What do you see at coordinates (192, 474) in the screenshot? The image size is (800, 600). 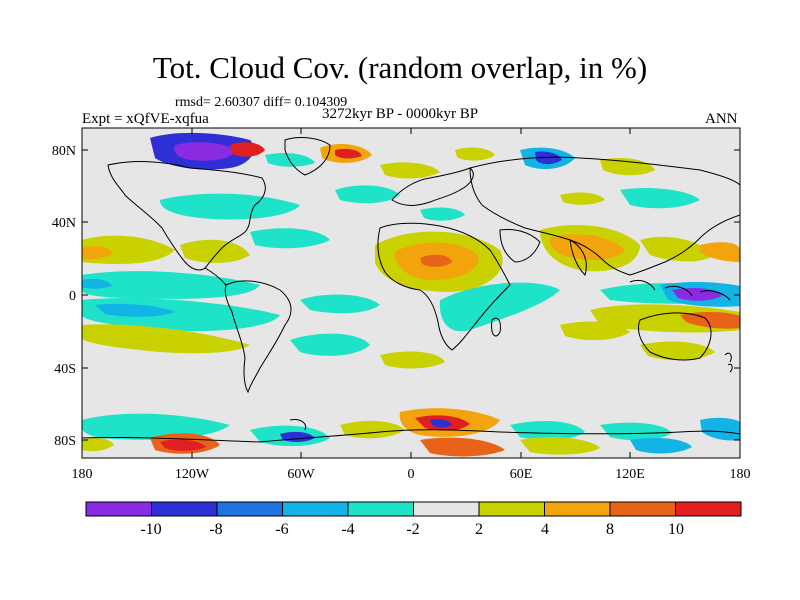 I see `lon-tick-label: 120W` at bounding box center [192, 474].